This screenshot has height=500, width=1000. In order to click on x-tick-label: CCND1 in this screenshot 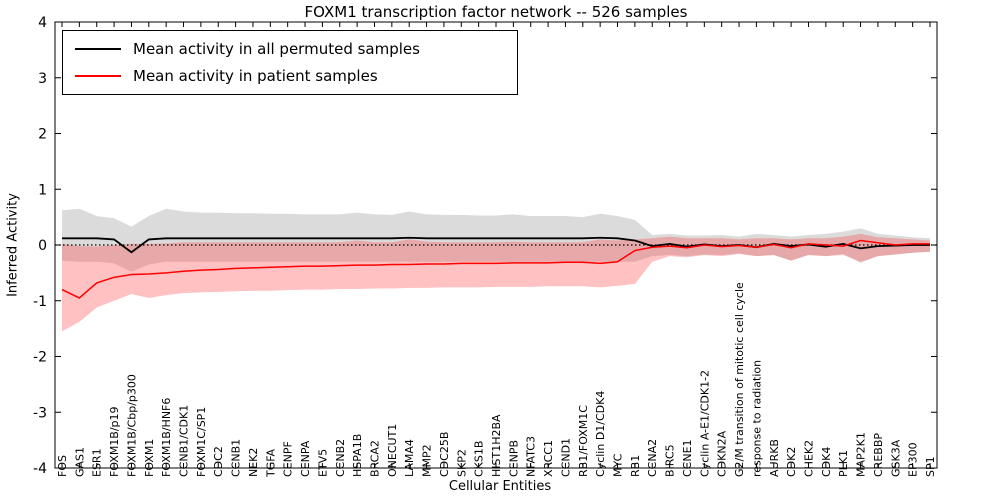, I will do `click(565, 457)`.